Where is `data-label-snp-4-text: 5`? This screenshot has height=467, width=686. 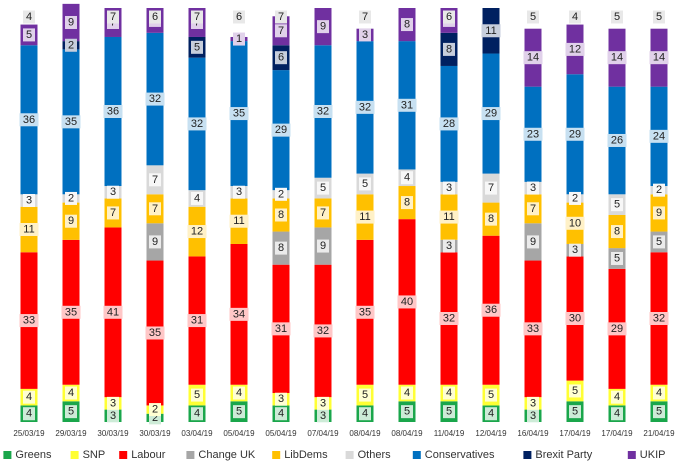 data-label-snp-4-text: 5 is located at coordinates (197, 395).